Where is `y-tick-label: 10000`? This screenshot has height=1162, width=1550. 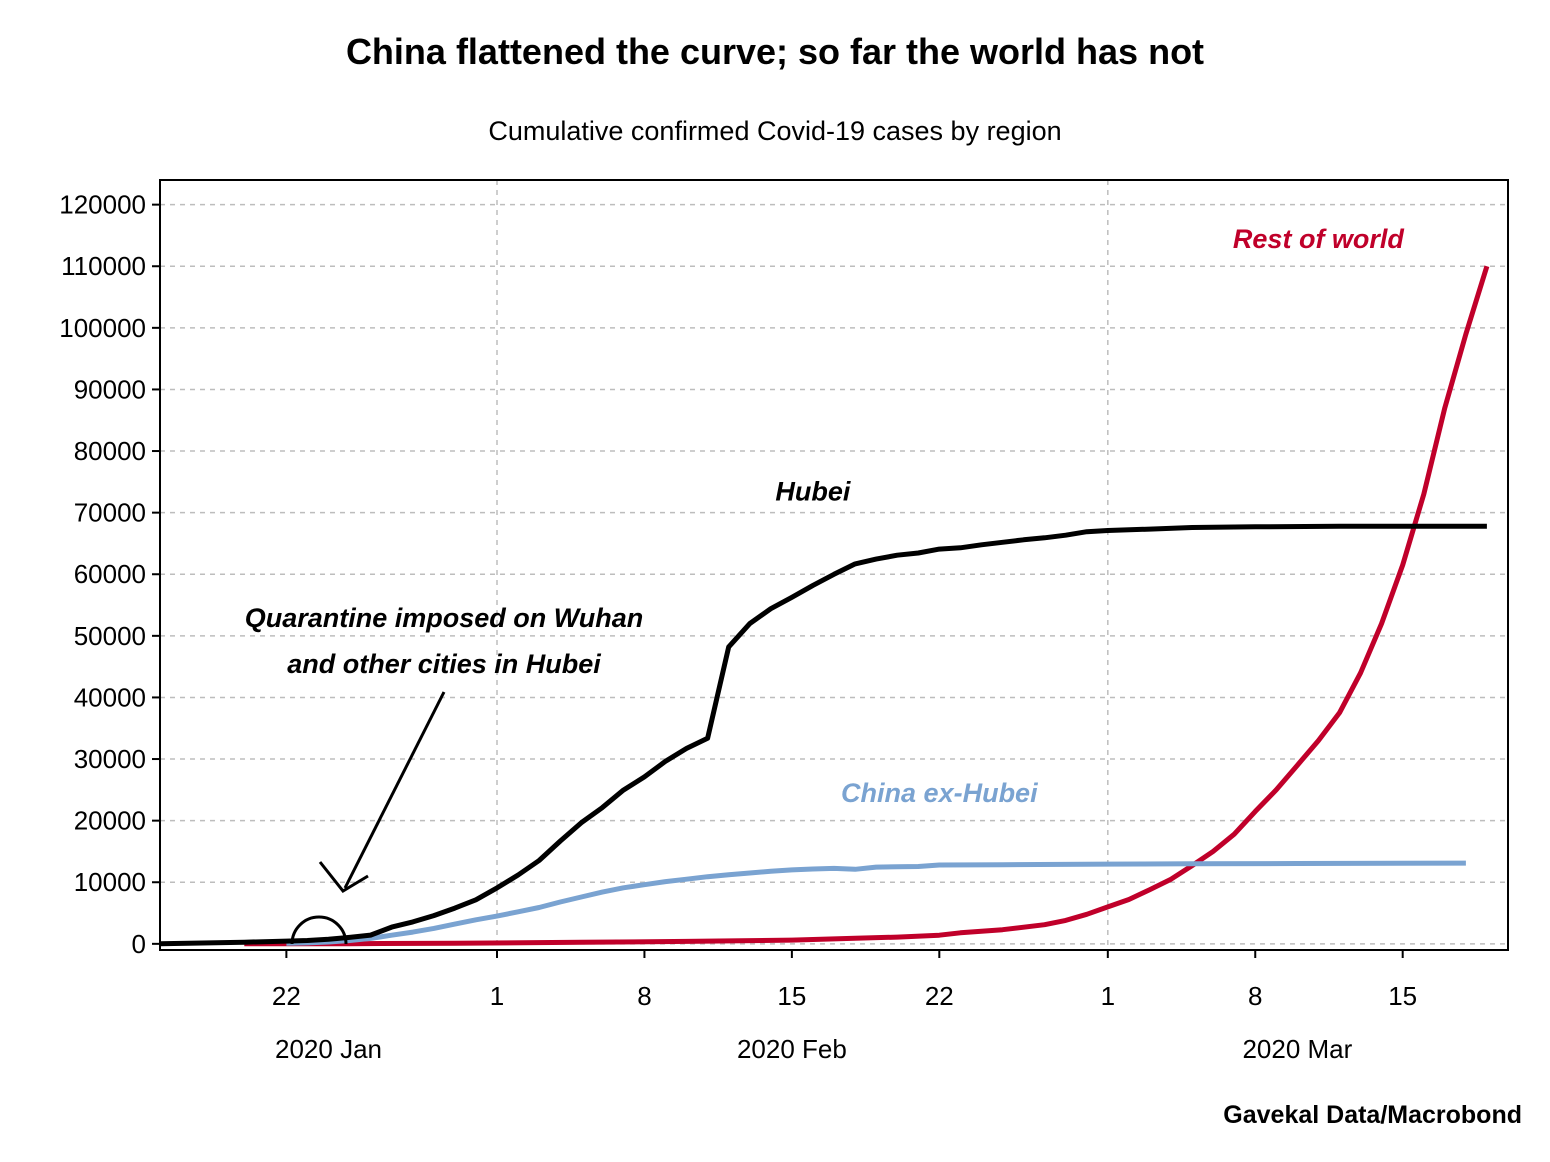
y-tick-label: 10000 is located at coordinates (110, 882).